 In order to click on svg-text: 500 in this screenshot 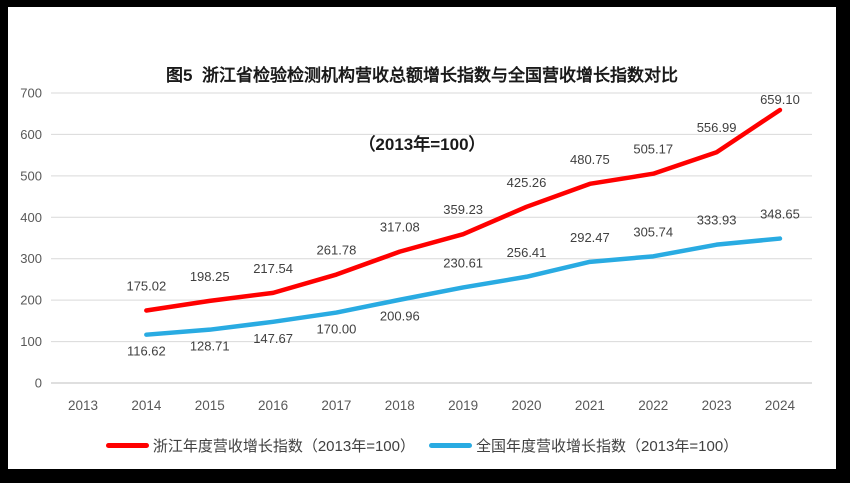, I will do `click(31, 175)`.